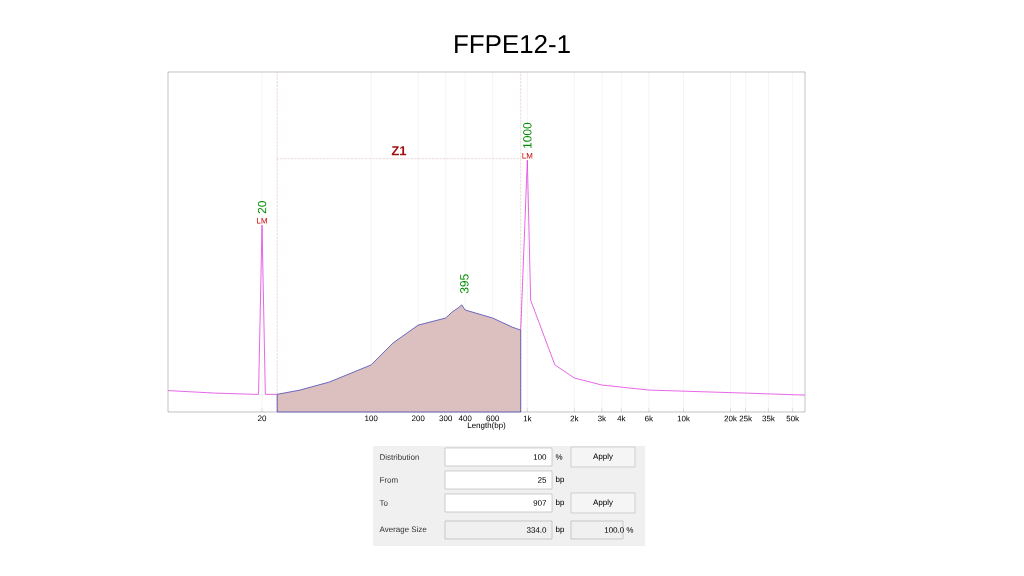 Image resolution: width=1024 pixels, height=576 pixels. Describe the element at coordinates (262, 207) in the screenshot. I see `annotation: 20` at that location.